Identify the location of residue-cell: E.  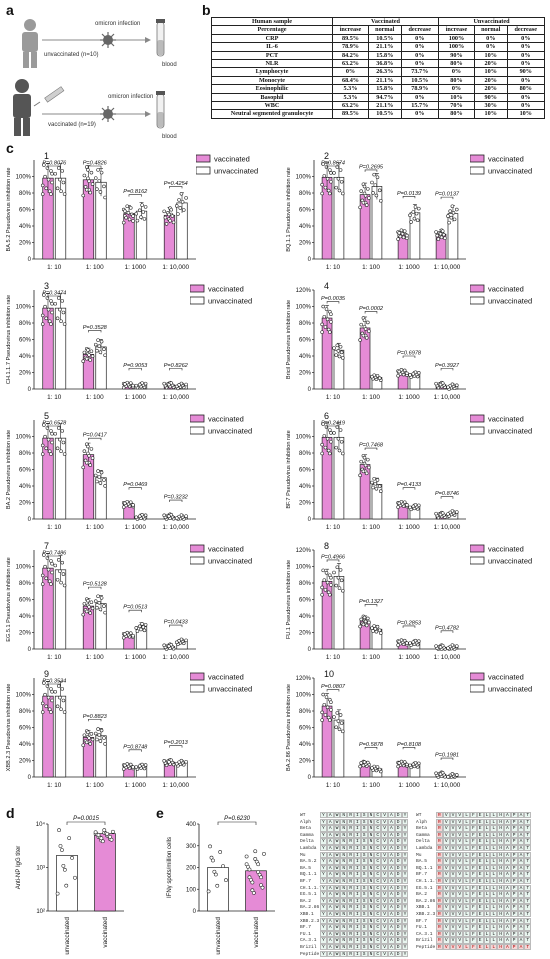
(480, 940).